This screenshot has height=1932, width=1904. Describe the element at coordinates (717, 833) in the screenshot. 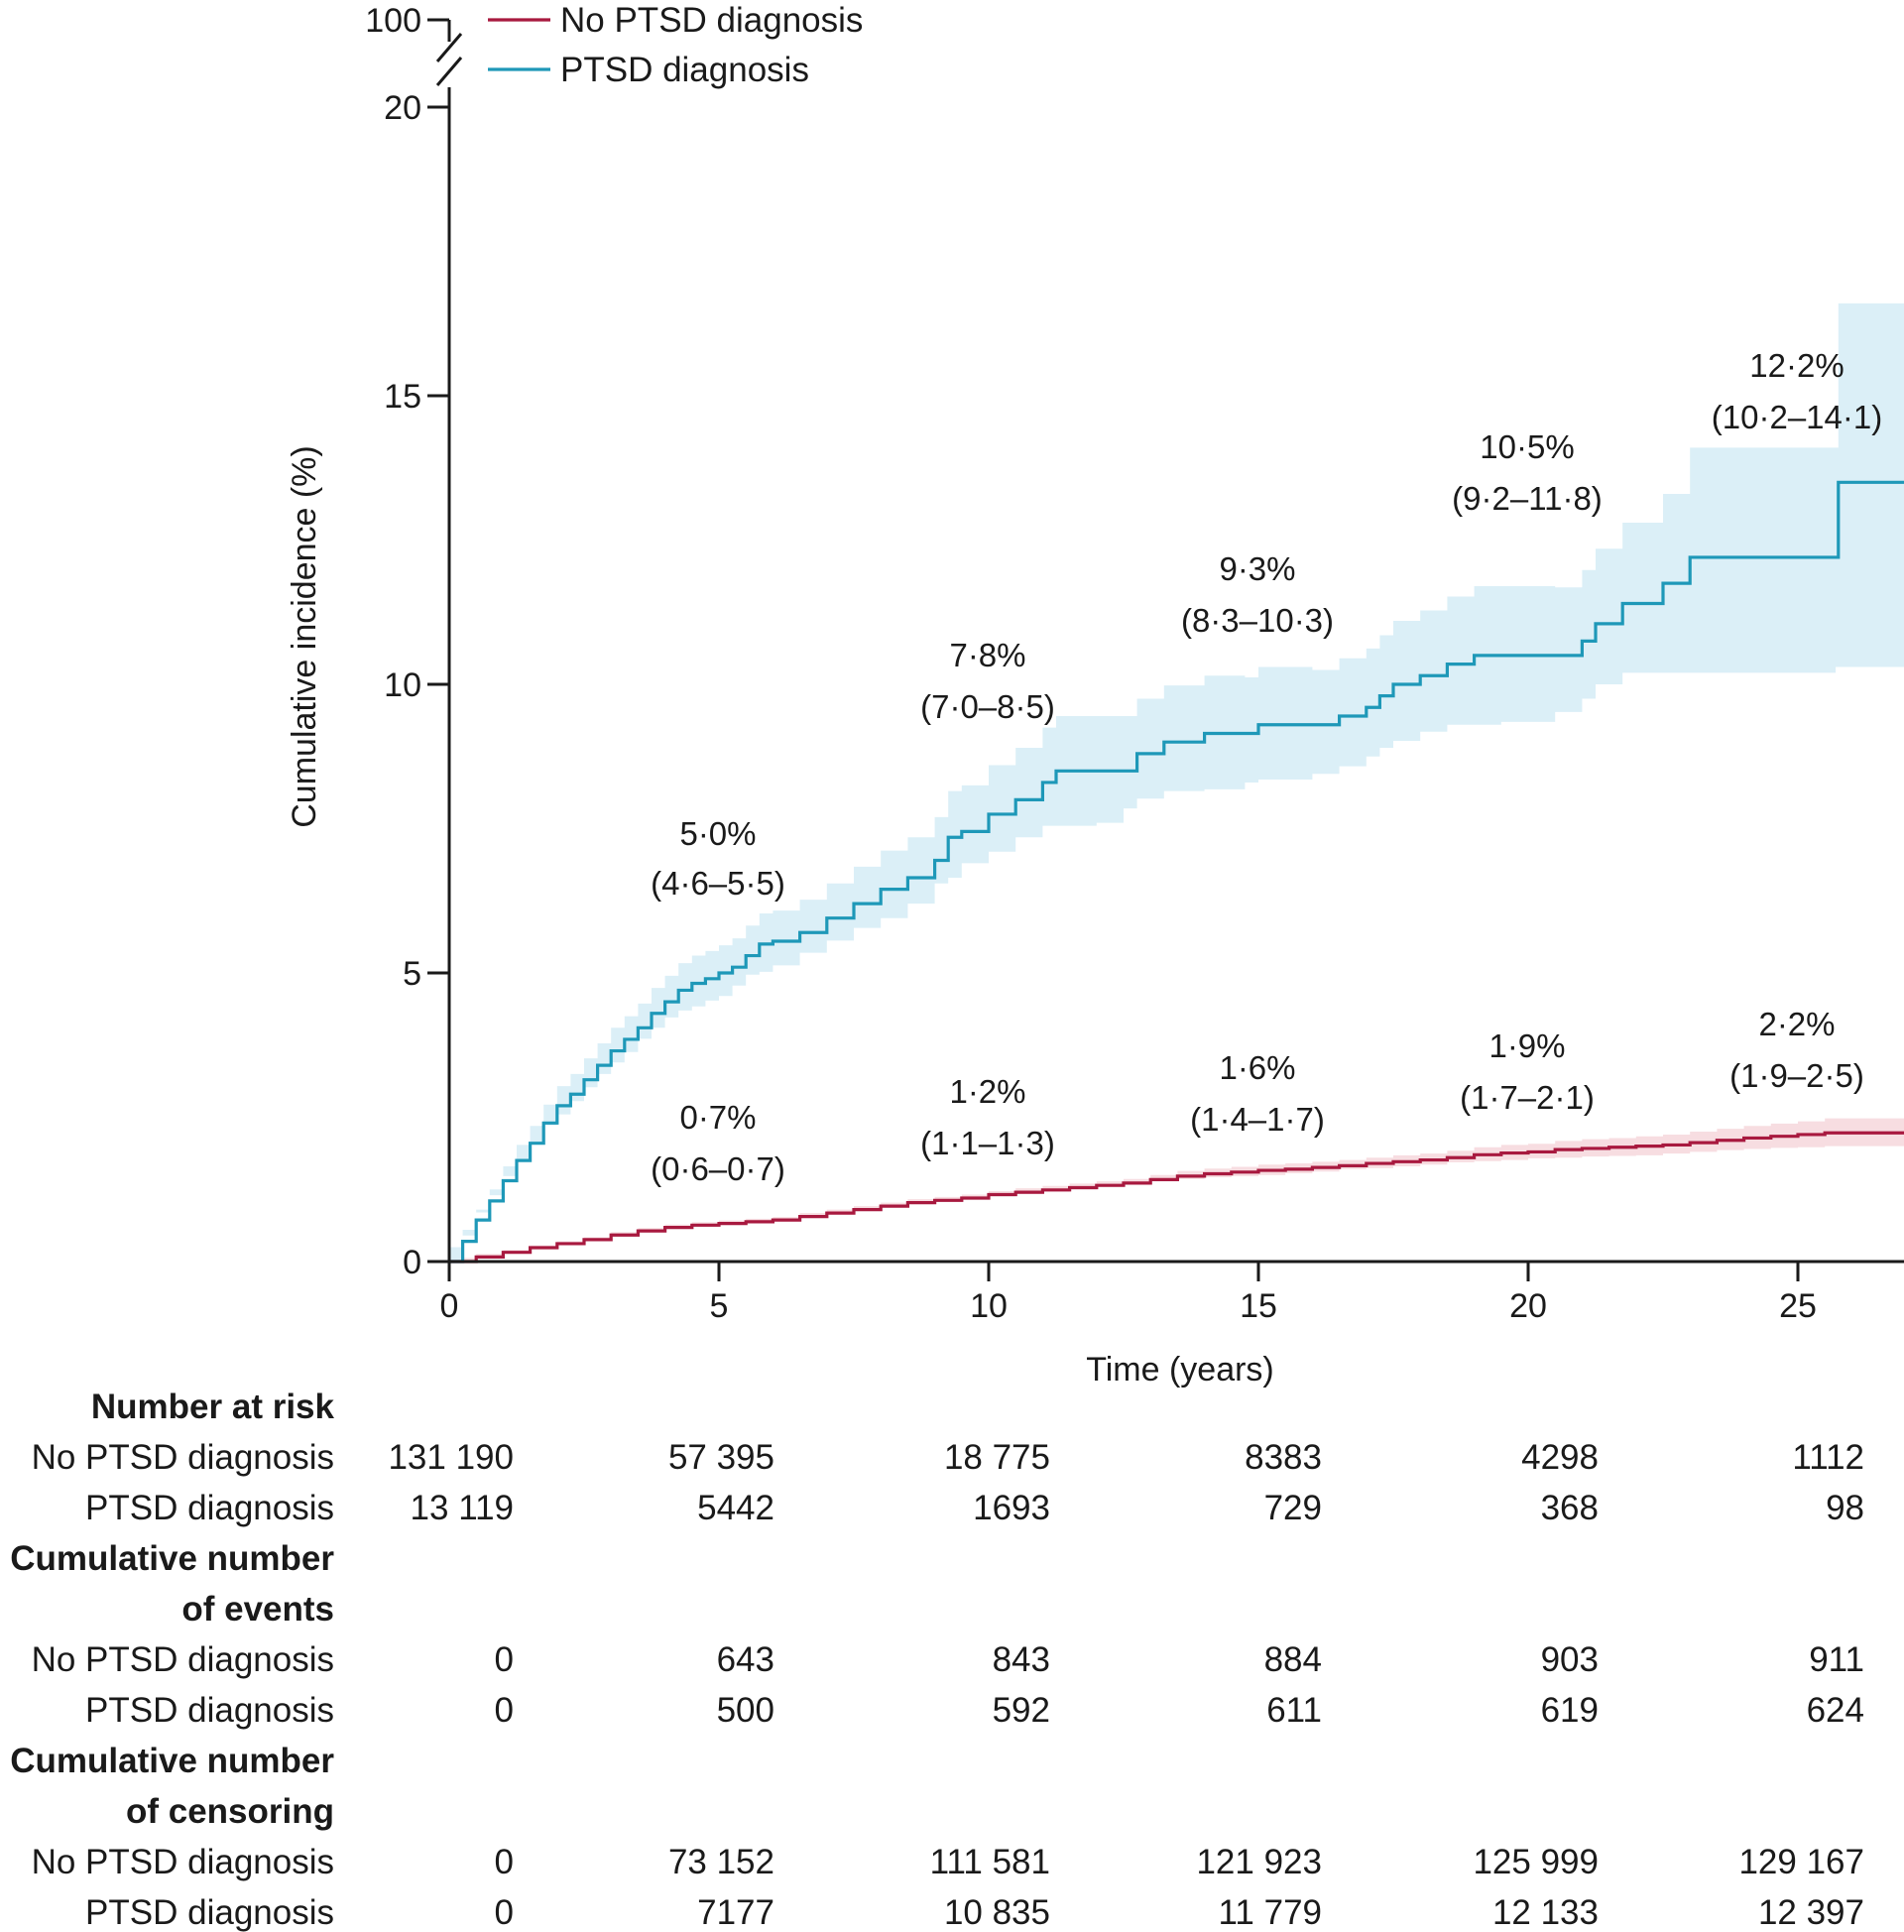

I see `annotation-estimate: 5·0%` at that location.